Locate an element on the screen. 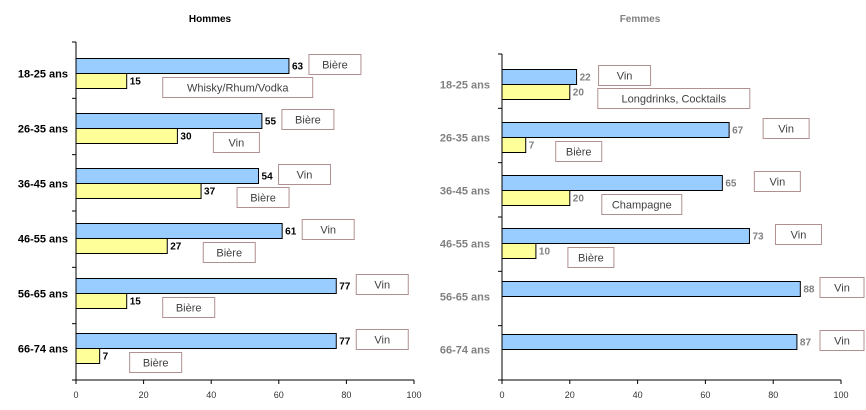 The image size is (866, 410). panel-title: Hommes is located at coordinates (210, 19).